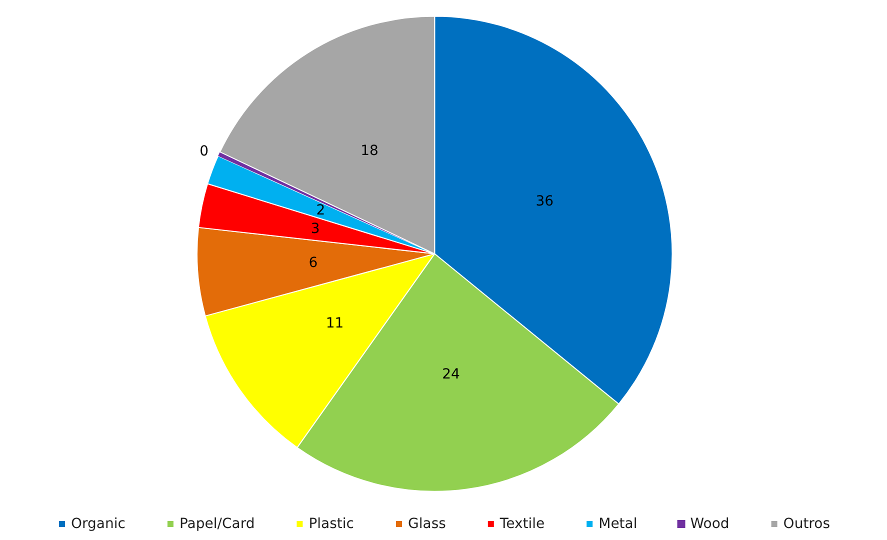  What do you see at coordinates (313, 263) in the screenshot?
I see `data-label: 6` at bounding box center [313, 263].